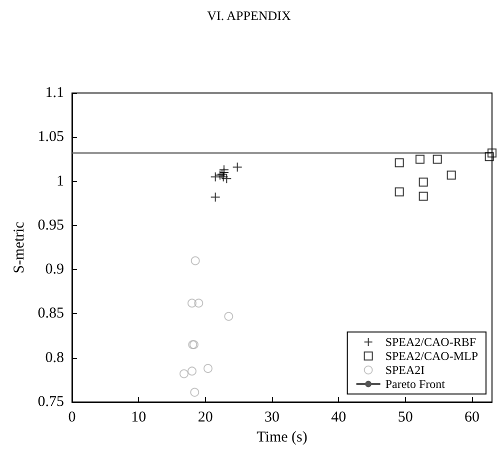 The image size is (498, 452). Describe the element at coordinates (405, 370) in the screenshot. I see `legend-label: SPEA2I` at that location.